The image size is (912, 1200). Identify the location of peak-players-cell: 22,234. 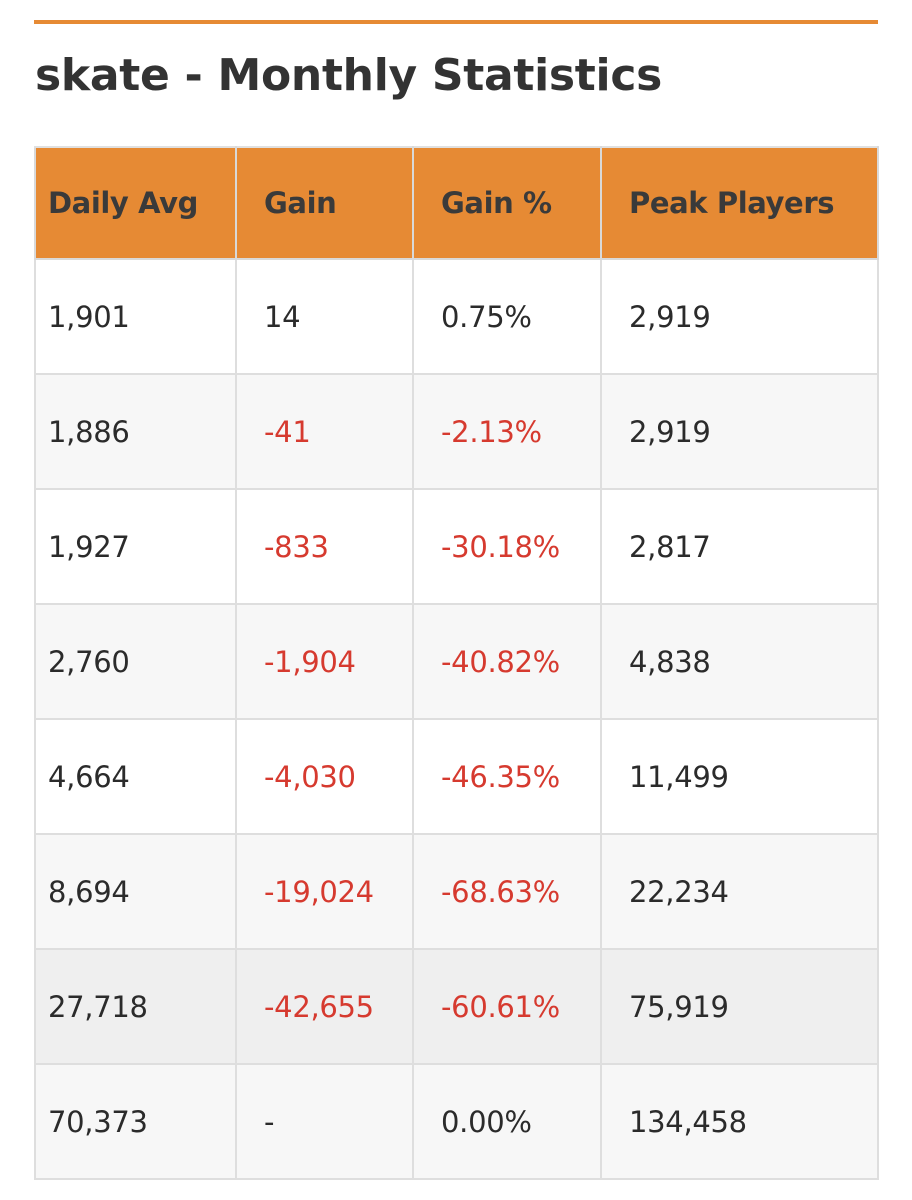
(739, 891).